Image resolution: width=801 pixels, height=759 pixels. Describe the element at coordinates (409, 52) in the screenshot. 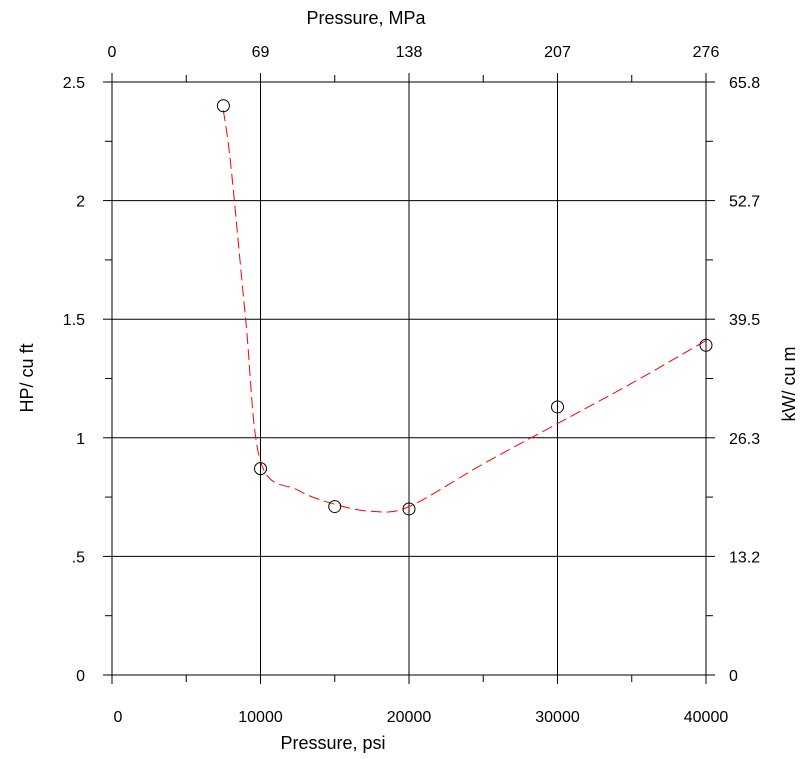

I see `x-top-tick-label: 138` at that location.